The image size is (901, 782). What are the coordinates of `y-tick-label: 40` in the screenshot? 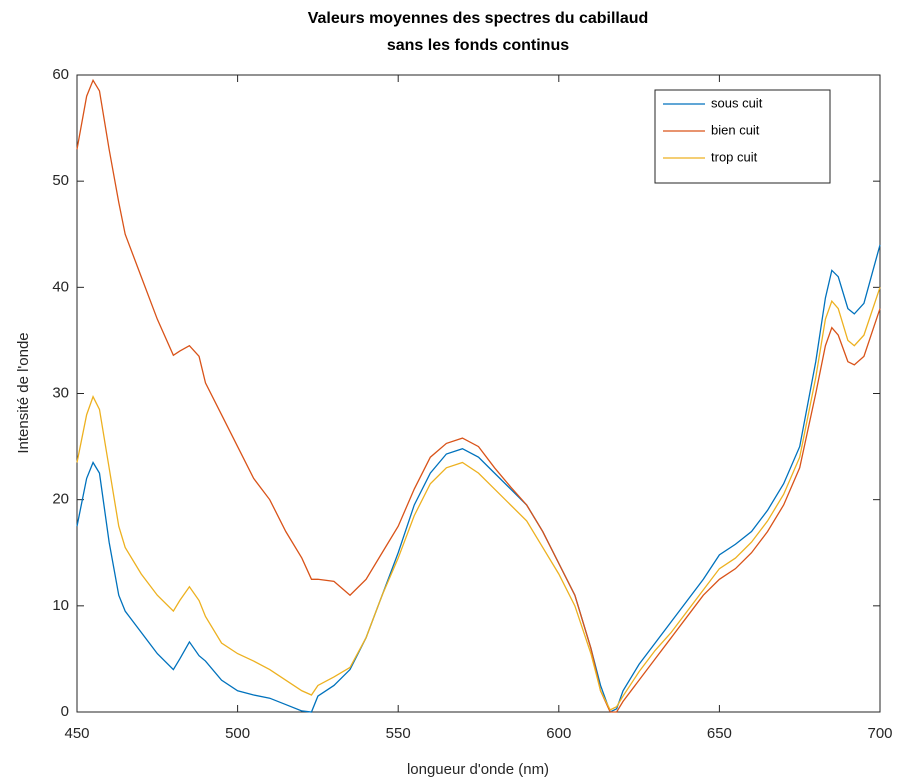 It's located at (60, 286).